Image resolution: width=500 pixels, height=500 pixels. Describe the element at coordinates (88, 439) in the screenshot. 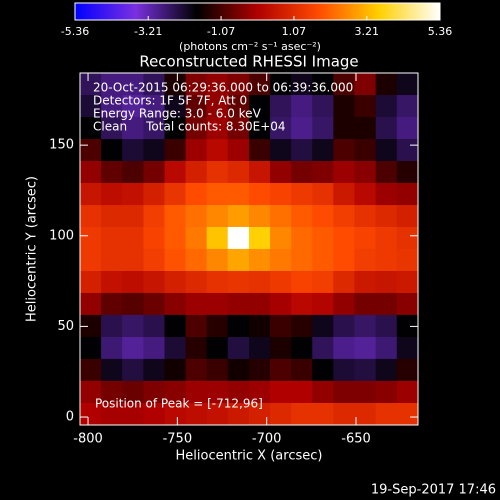

I see `x-tick-label: -800` at that location.